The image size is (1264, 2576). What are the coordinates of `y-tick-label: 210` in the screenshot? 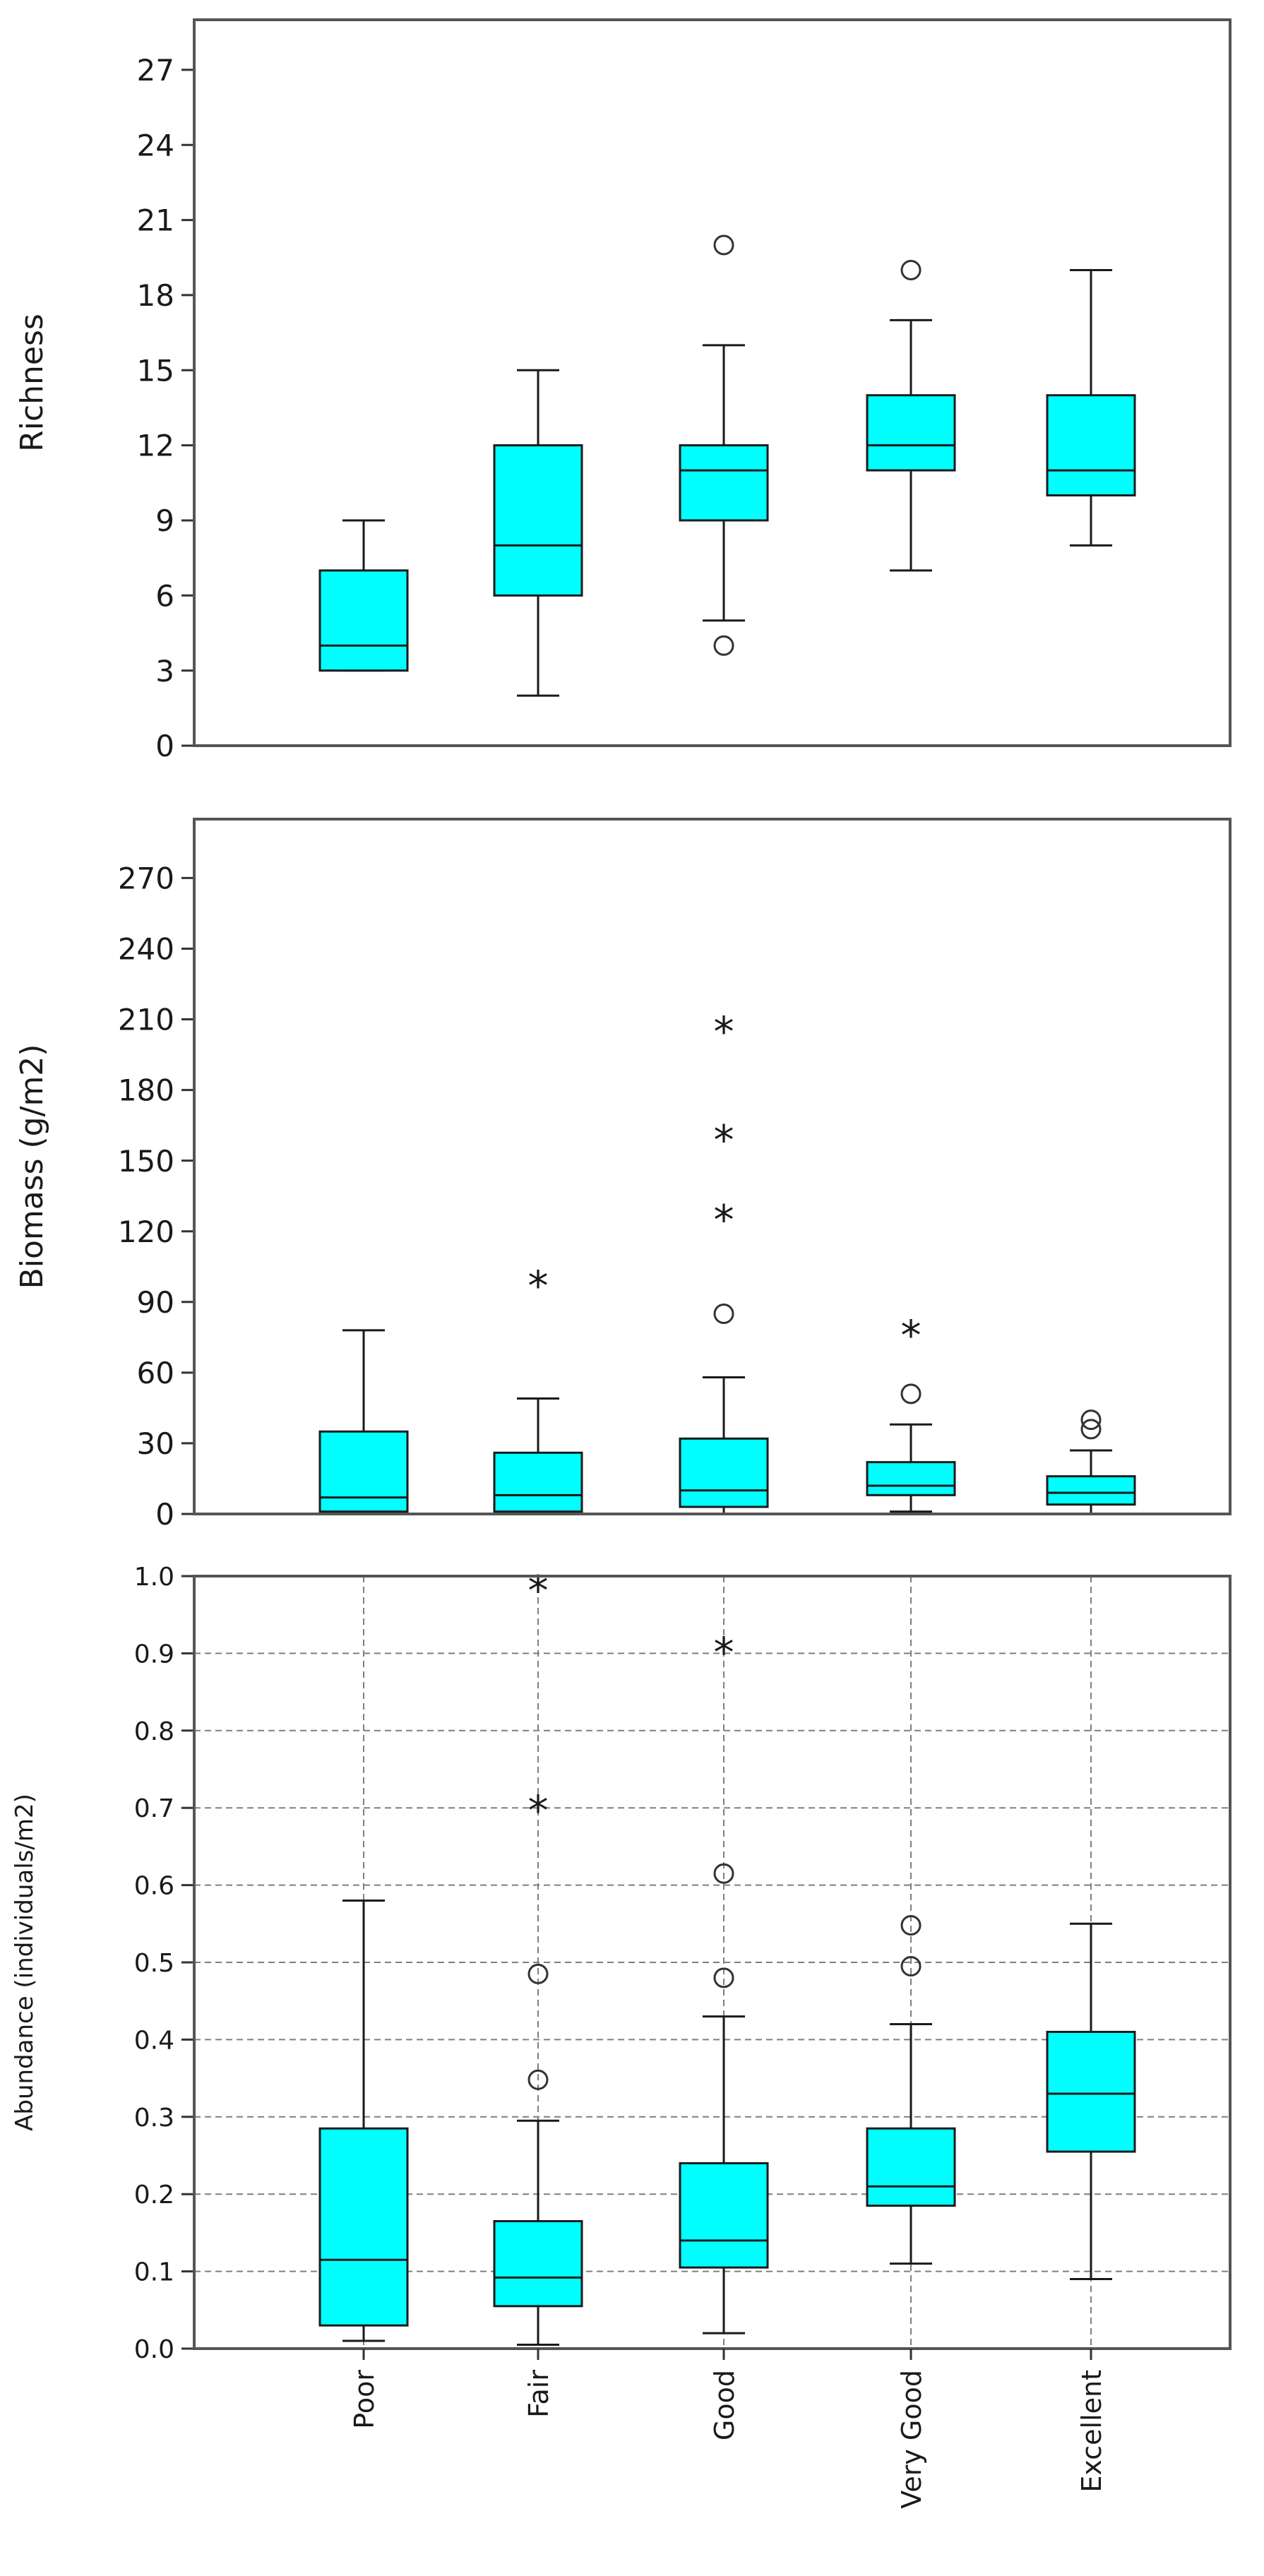 It's located at (146, 1020).